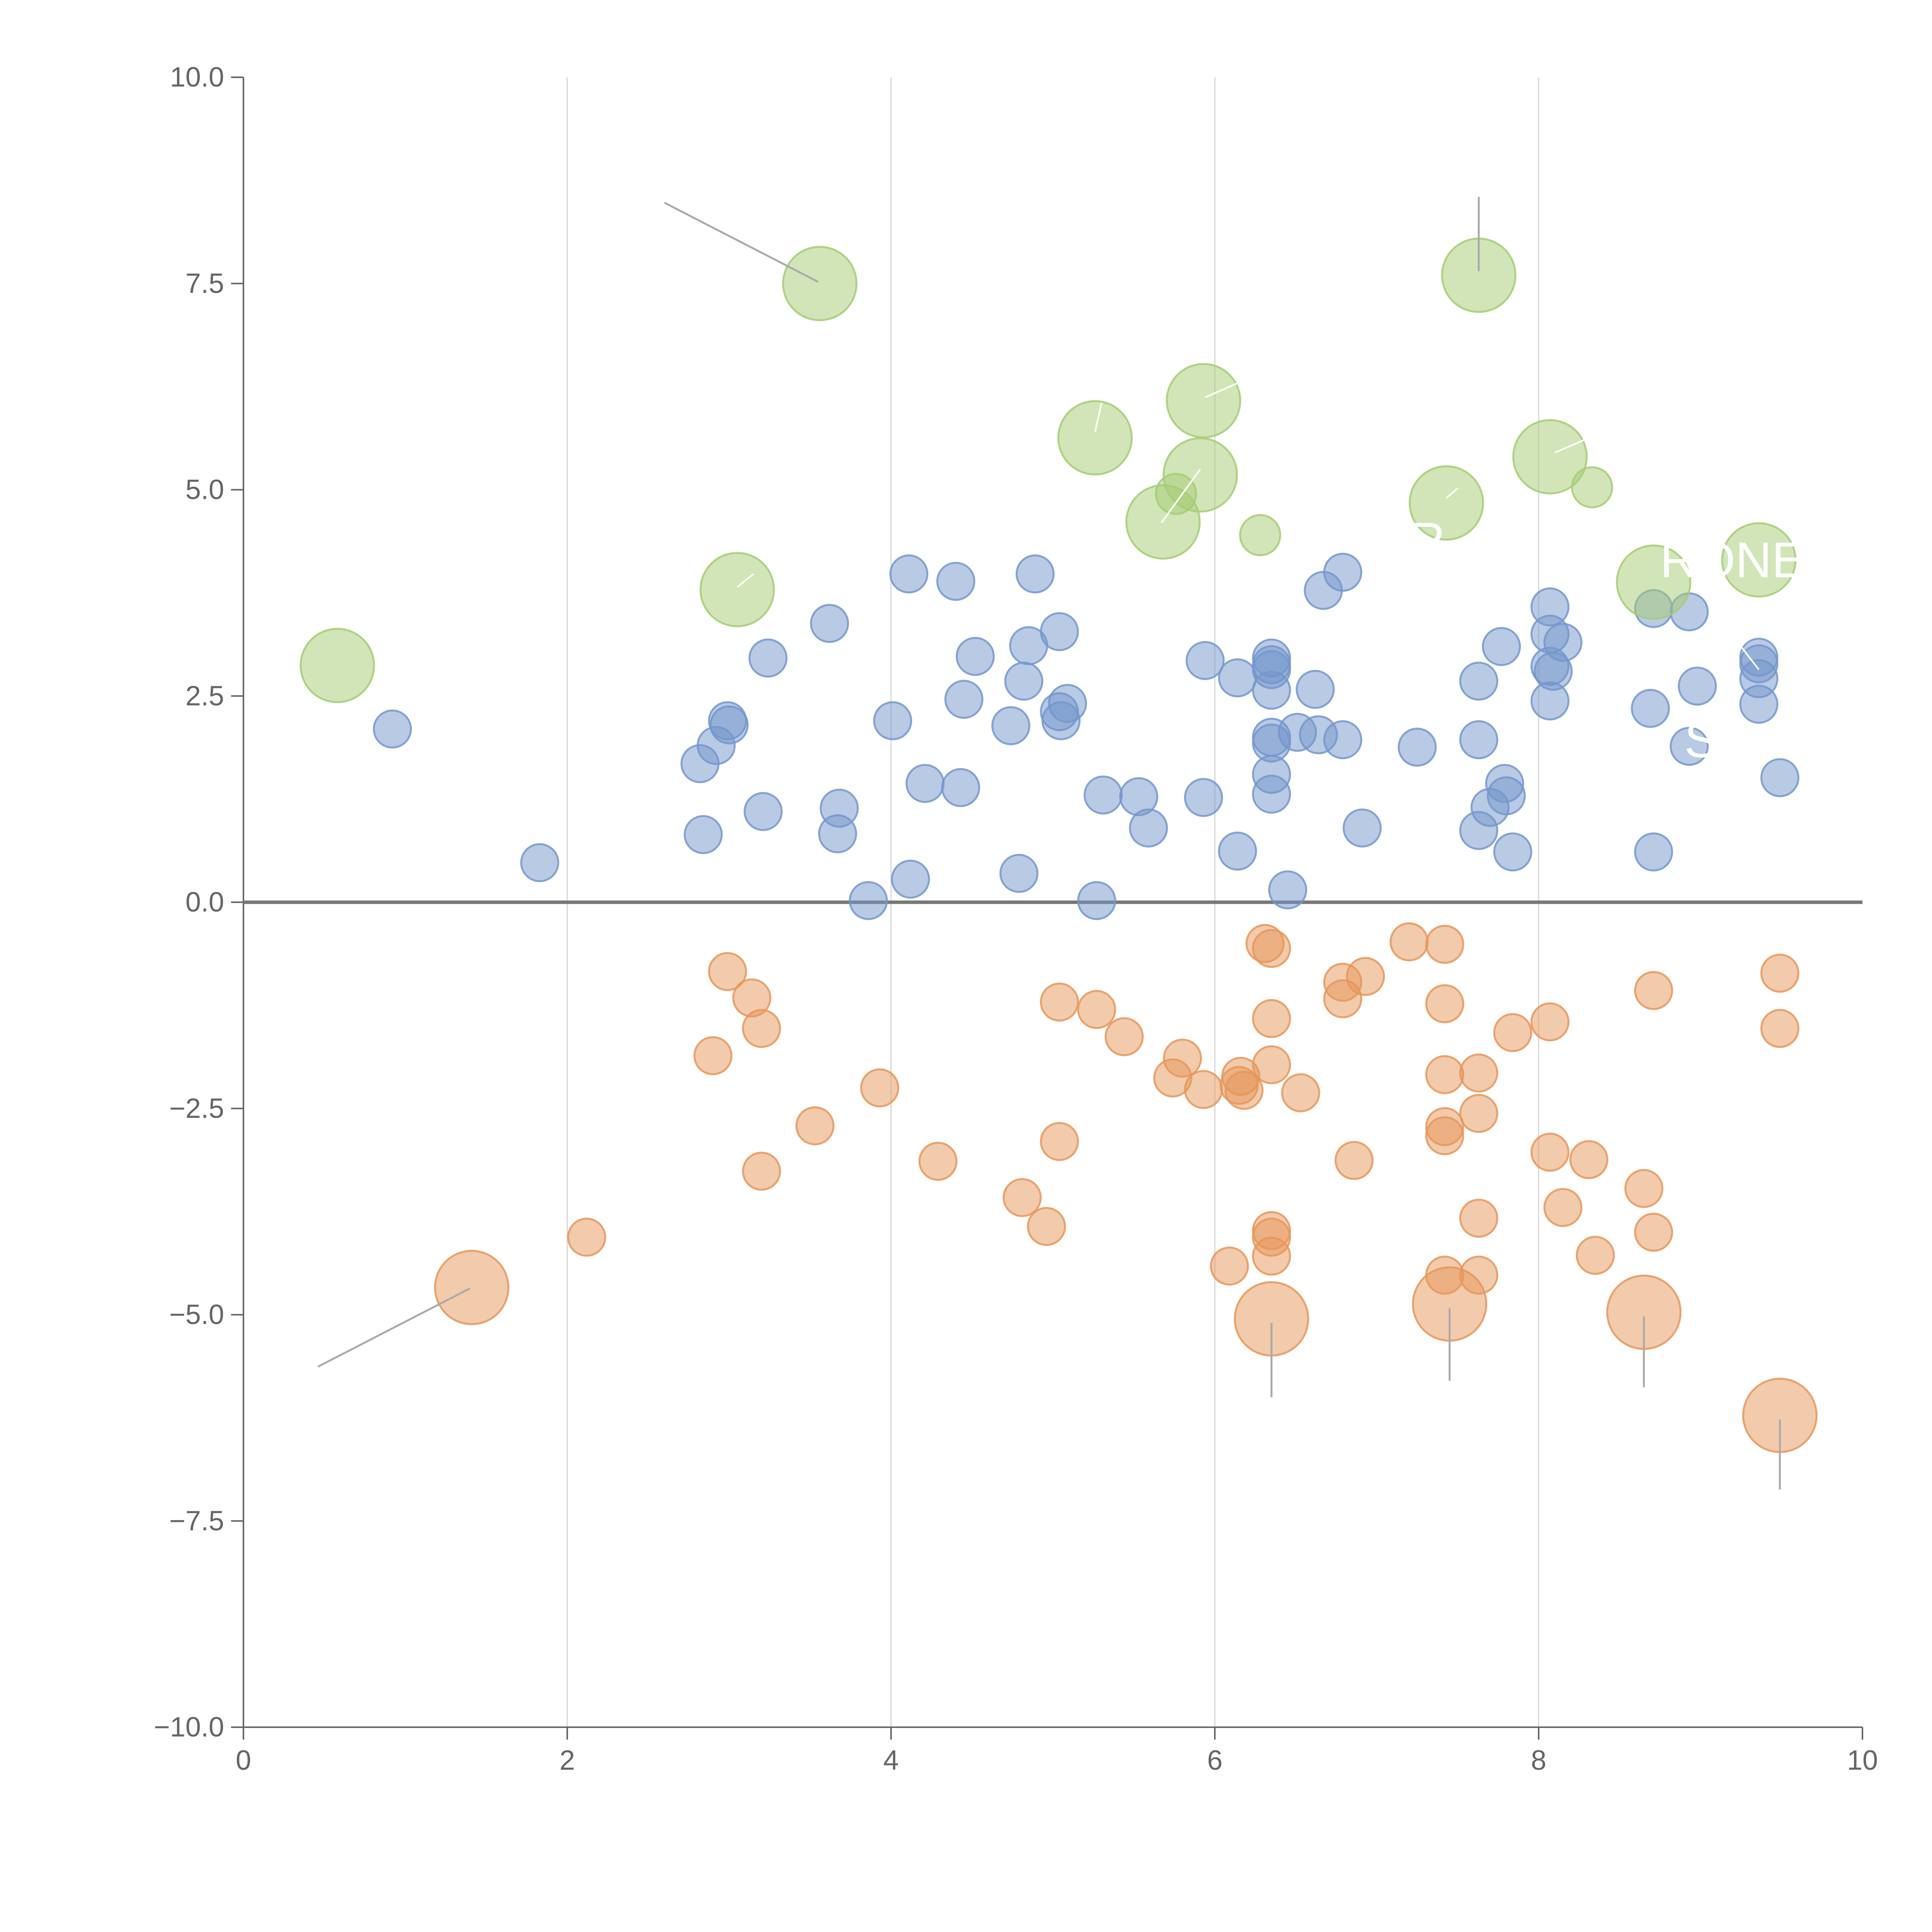  I want to click on x-tick-label: 6, so click(1215, 1760).